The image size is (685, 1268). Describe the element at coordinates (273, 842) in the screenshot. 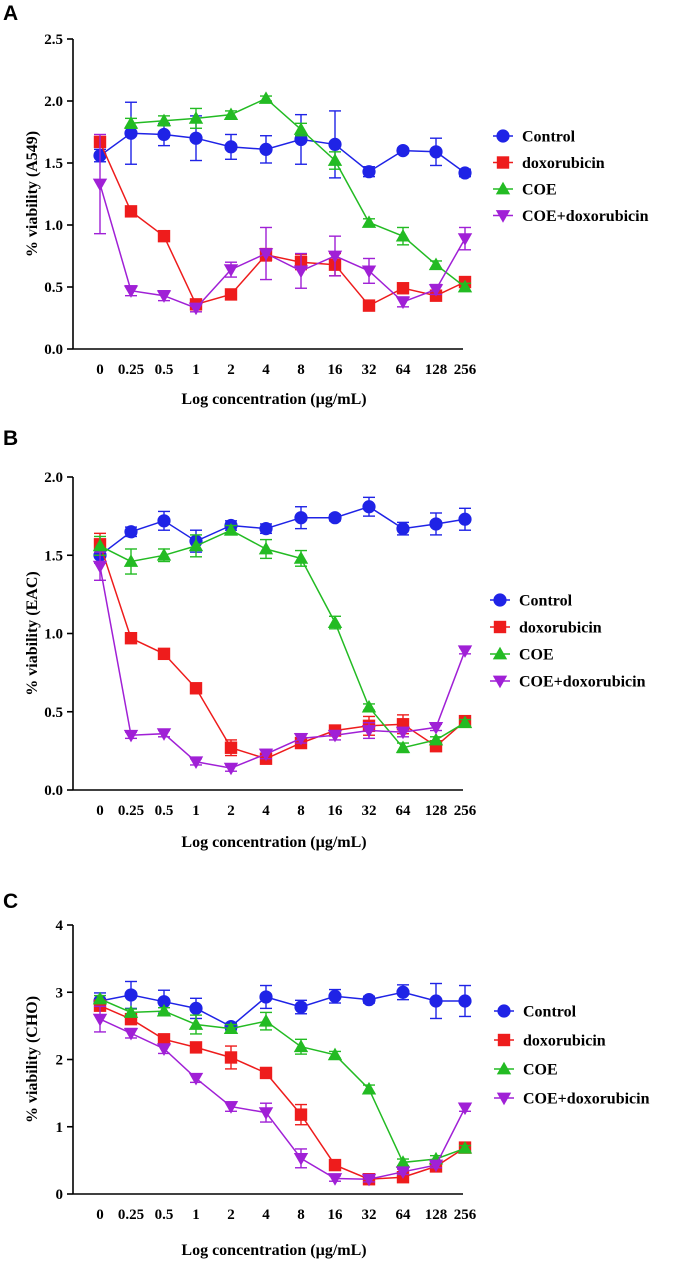

I see `x-axis-title: Log concentration (µg/mL)` at that location.